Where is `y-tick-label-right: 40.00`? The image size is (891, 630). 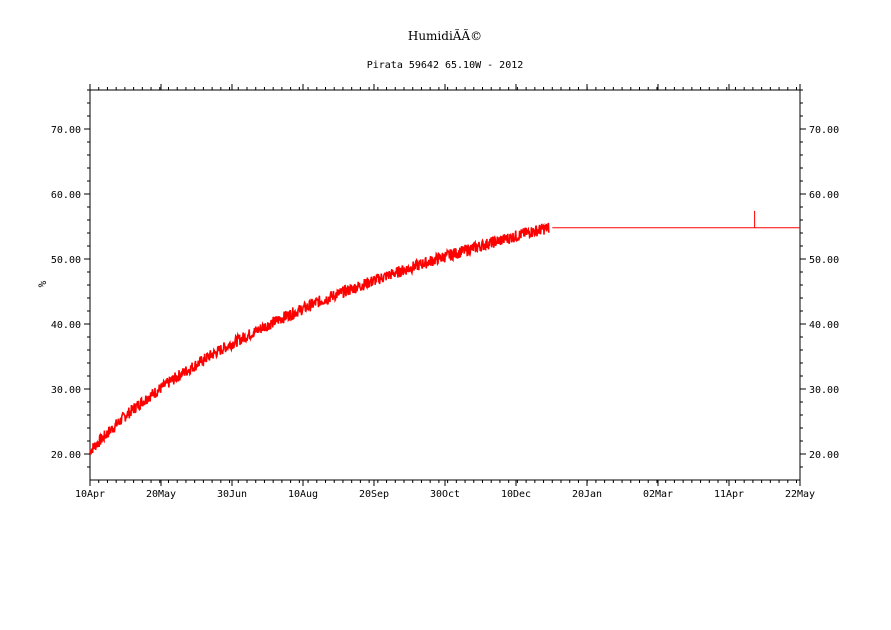 y-tick-label-right: 40.00 is located at coordinates (824, 325).